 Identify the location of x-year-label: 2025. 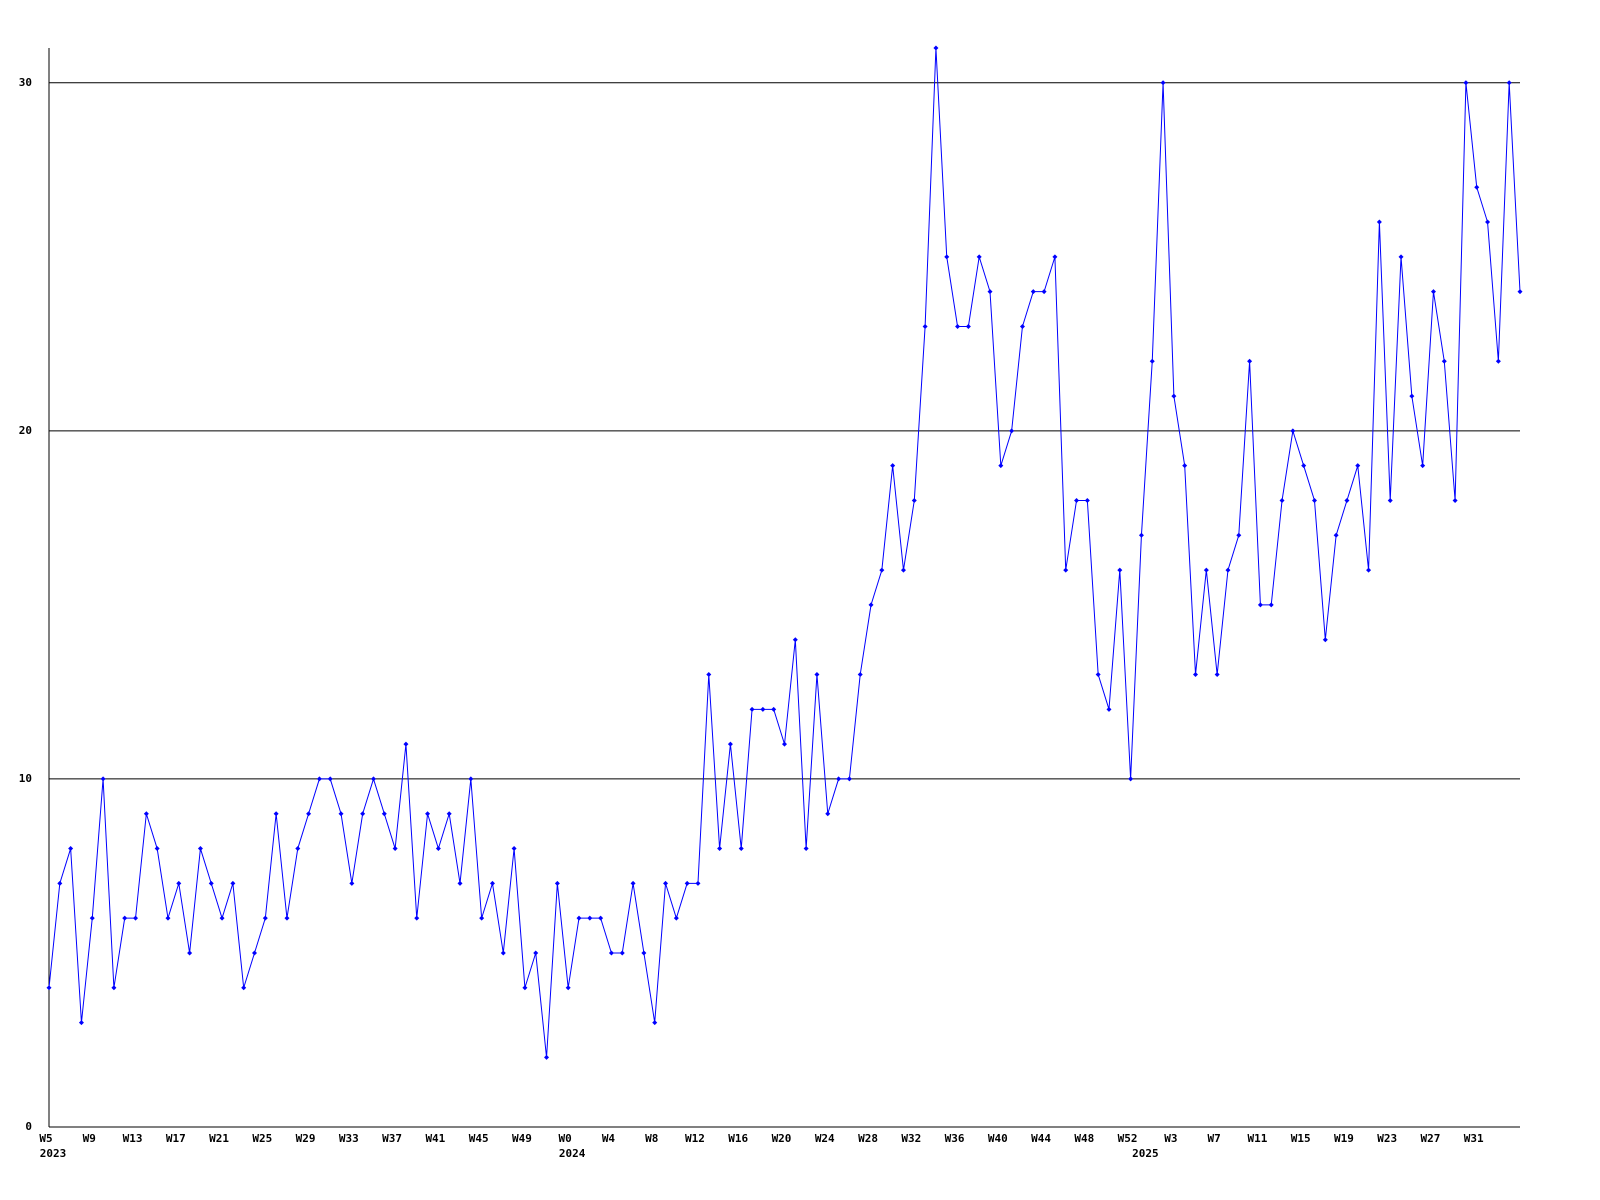
(1145, 1153).